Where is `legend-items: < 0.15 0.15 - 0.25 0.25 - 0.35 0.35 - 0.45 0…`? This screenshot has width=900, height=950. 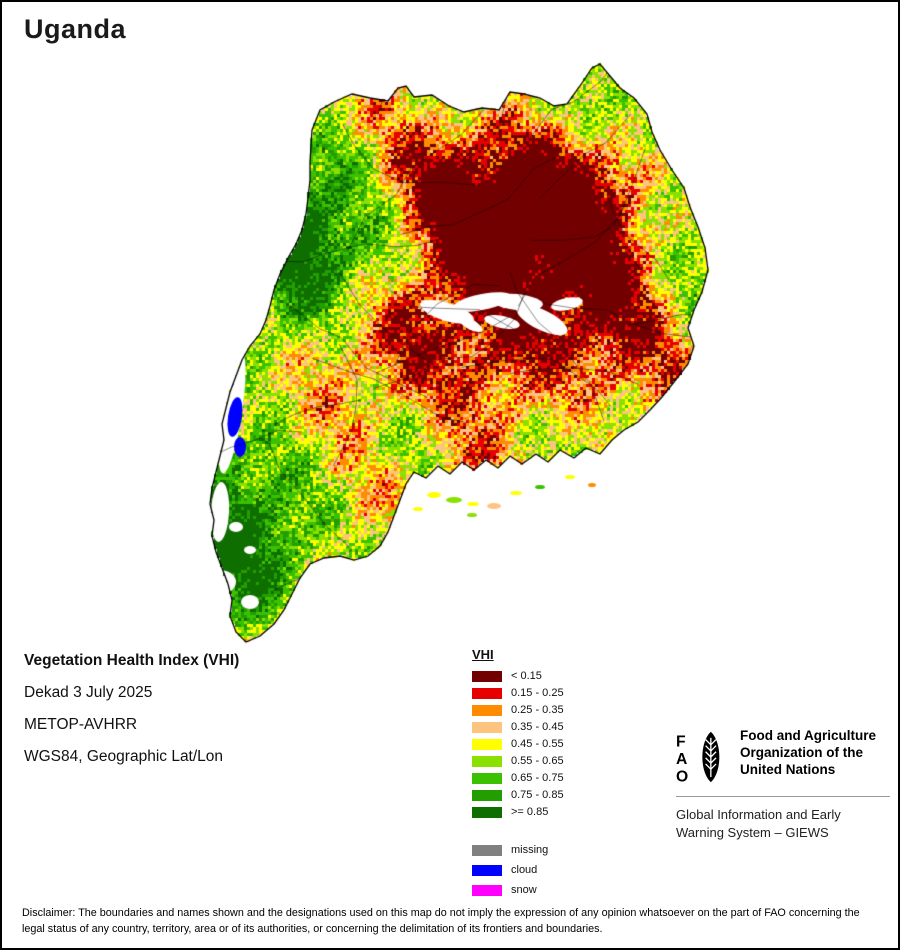 legend-items: < 0.15 0.15 - 0.25 0.25 - 0.35 0.35 - 0.45 0… is located at coordinates (518, 744).